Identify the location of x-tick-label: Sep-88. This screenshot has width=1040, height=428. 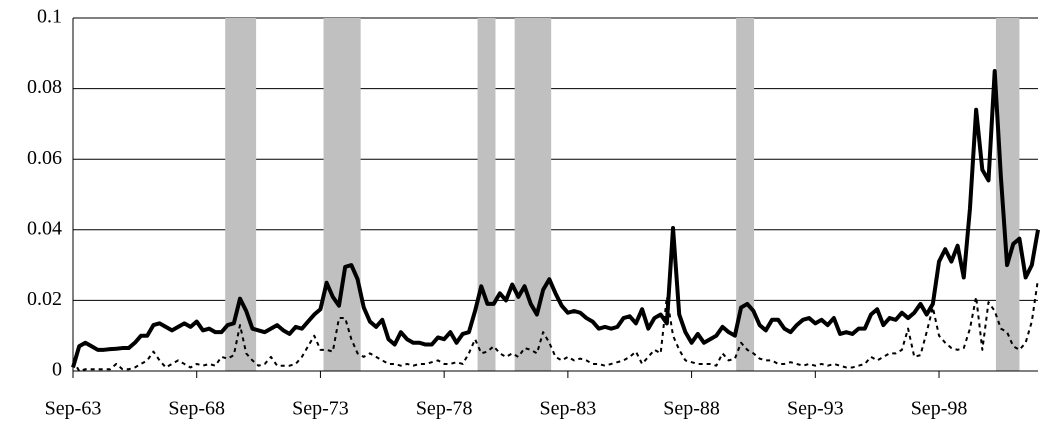
(691, 409).